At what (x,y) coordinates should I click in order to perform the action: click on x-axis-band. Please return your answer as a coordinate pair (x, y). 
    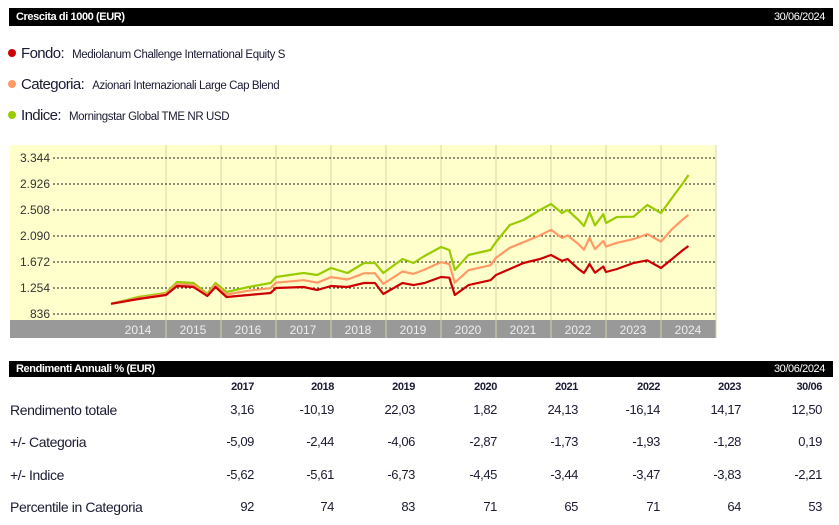
    Looking at the image, I should click on (363, 329).